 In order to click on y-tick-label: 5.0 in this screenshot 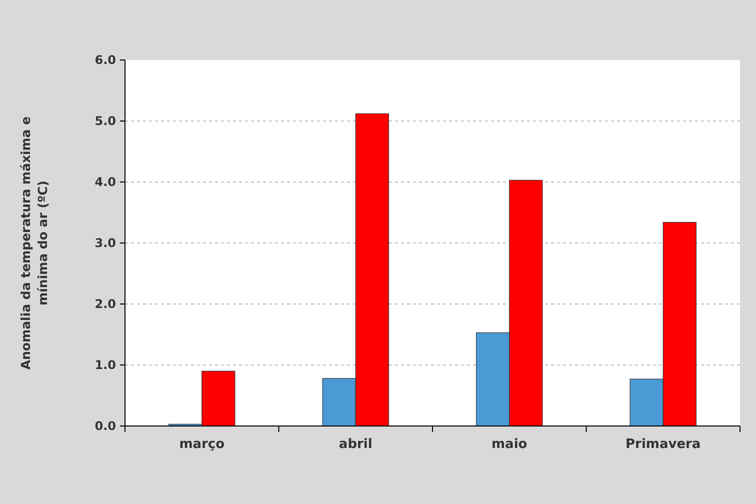, I will do `click(105, 121)`.